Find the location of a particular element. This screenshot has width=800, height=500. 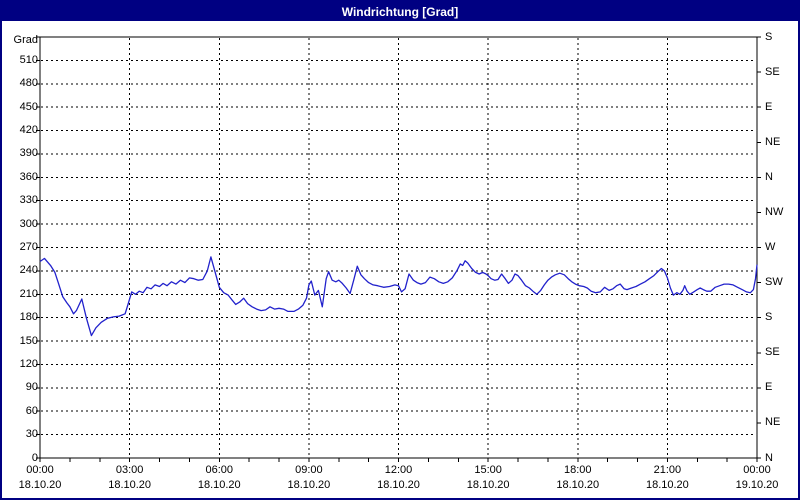

compass-tick-label: W is located at coordinates (770, 247).